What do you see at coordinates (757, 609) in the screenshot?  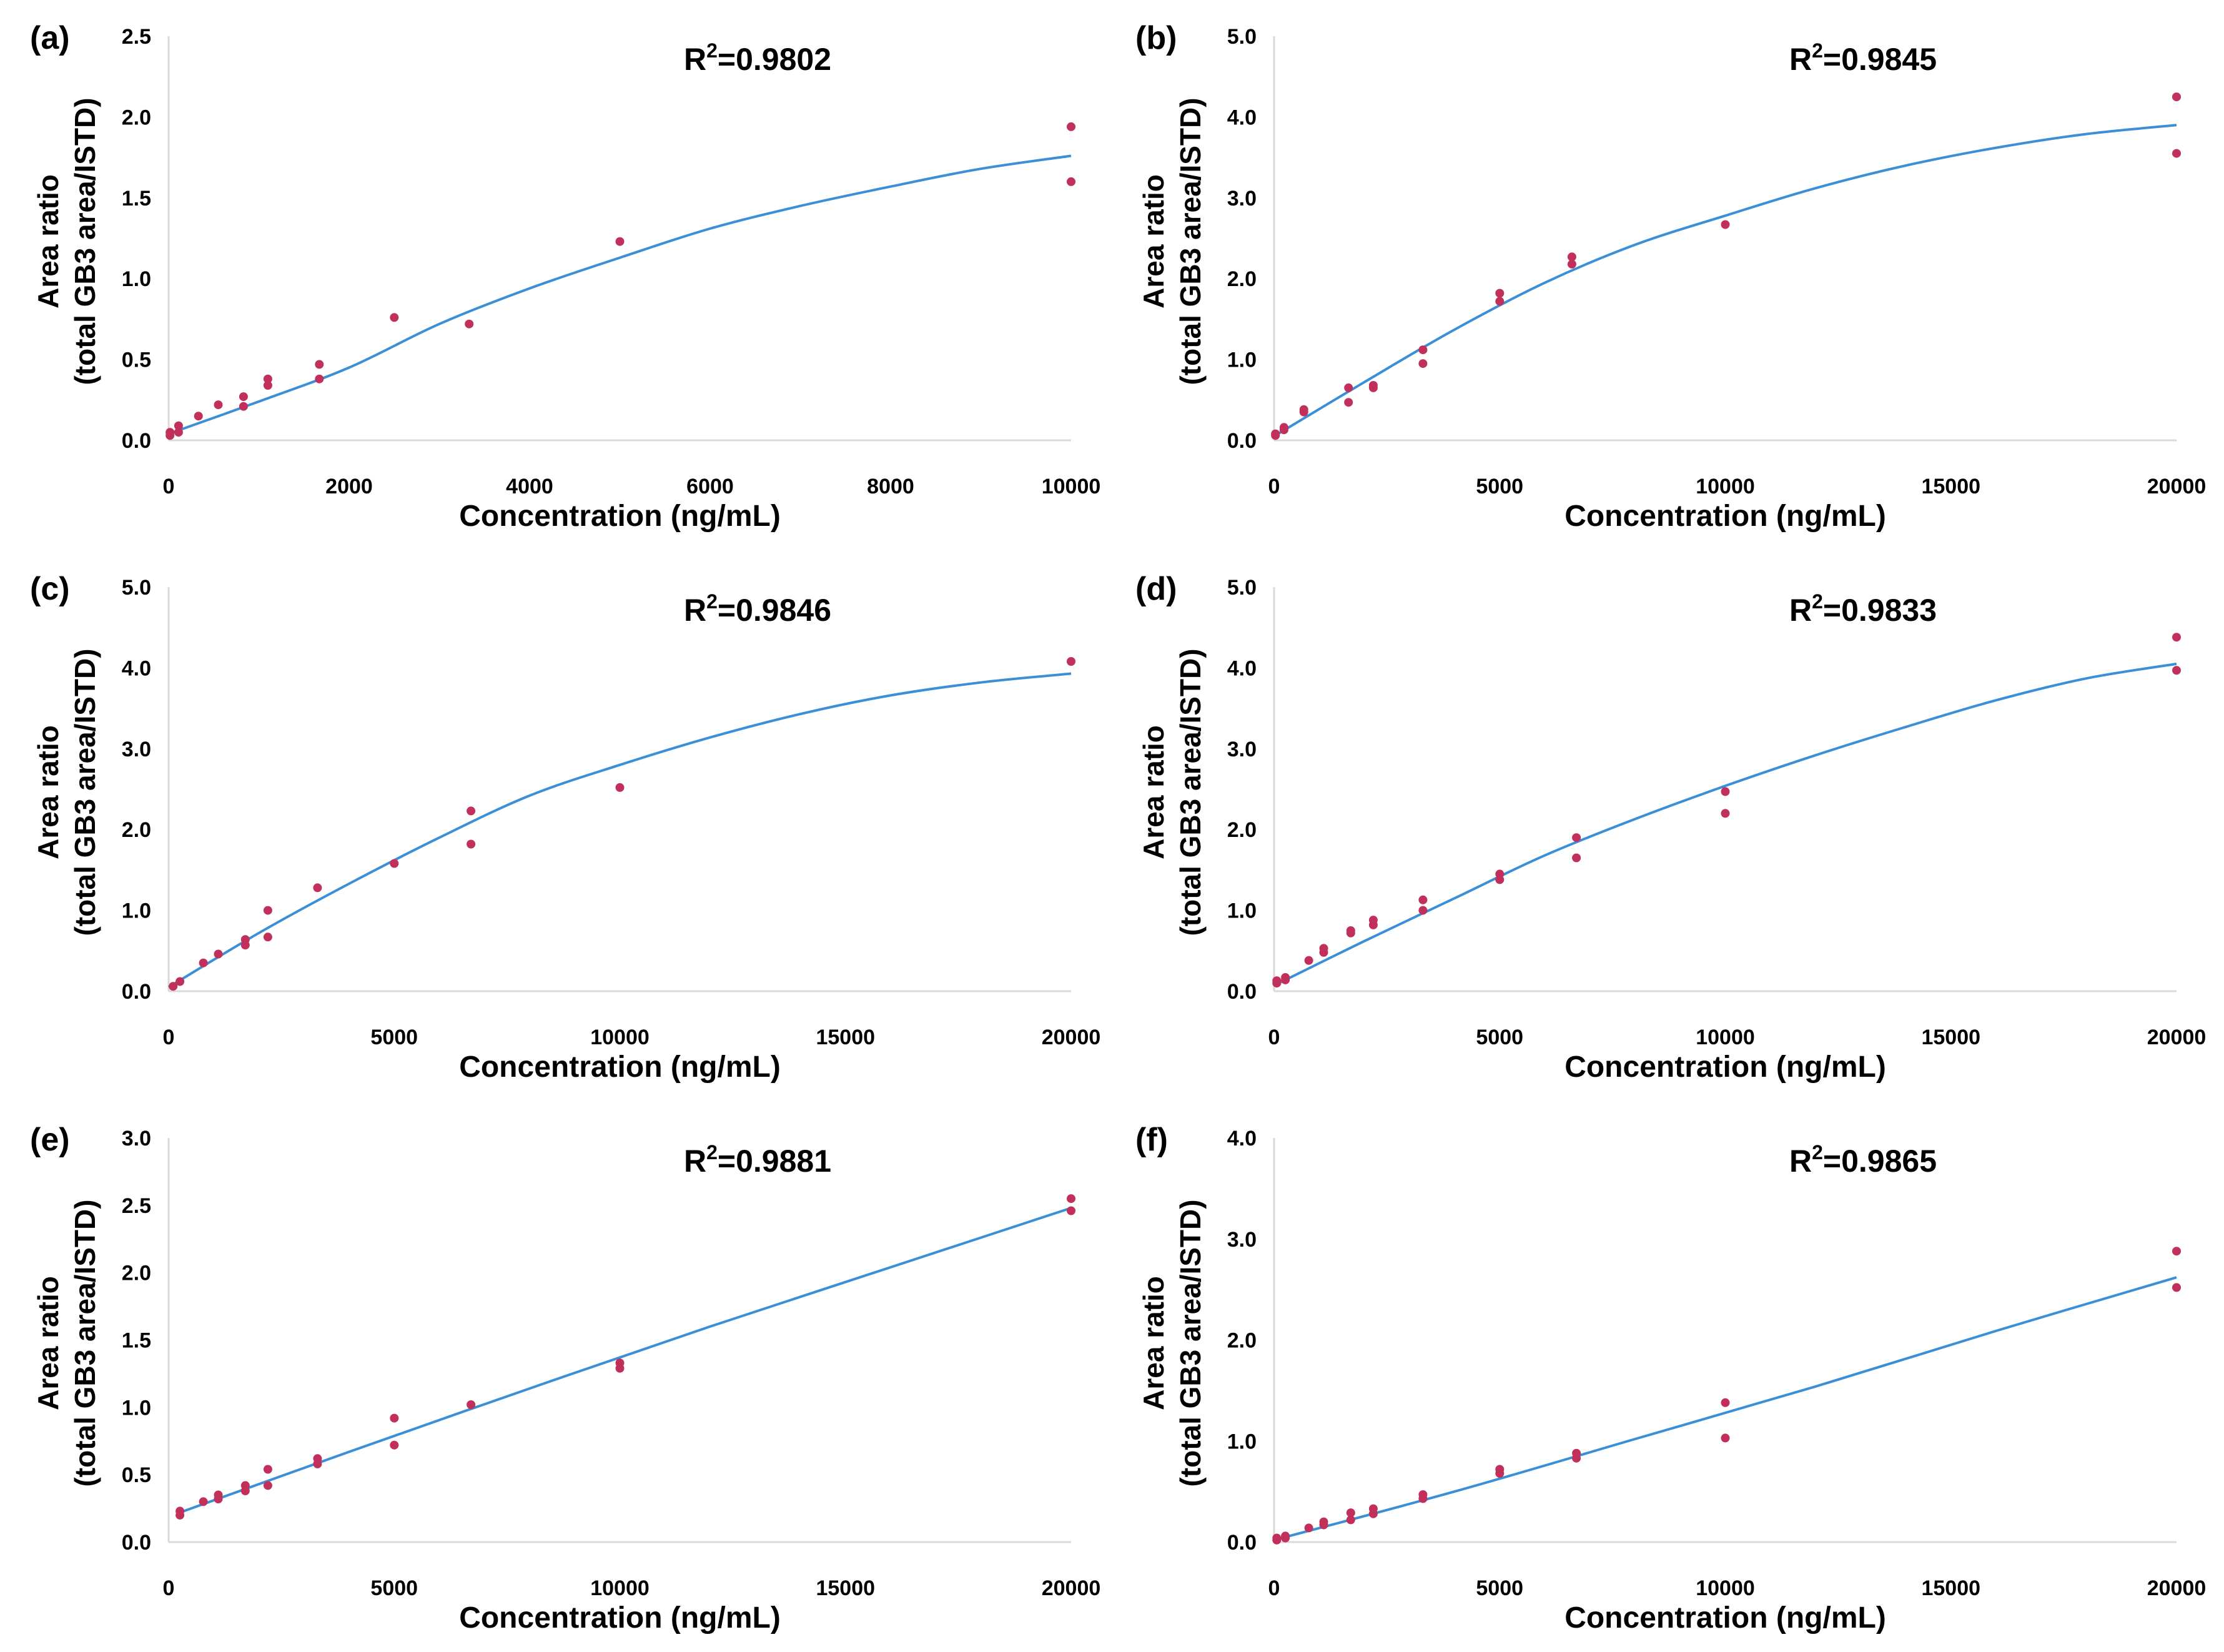 I see `r-squared-annotation: R2=0.9846` at bounding box center [757, 609].